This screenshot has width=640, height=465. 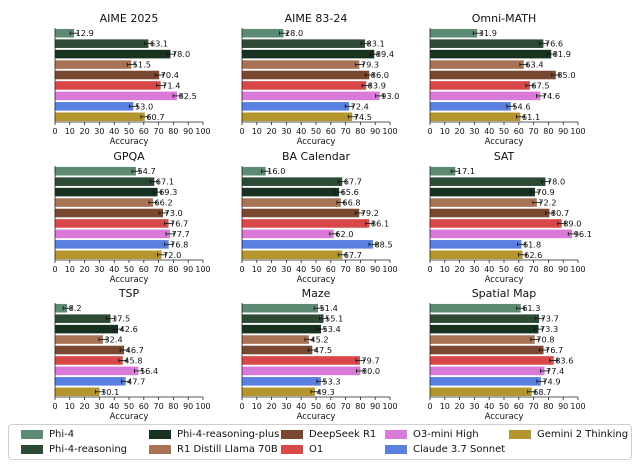 I want to click on chart-title: TSP, so click(x=129, y=293).